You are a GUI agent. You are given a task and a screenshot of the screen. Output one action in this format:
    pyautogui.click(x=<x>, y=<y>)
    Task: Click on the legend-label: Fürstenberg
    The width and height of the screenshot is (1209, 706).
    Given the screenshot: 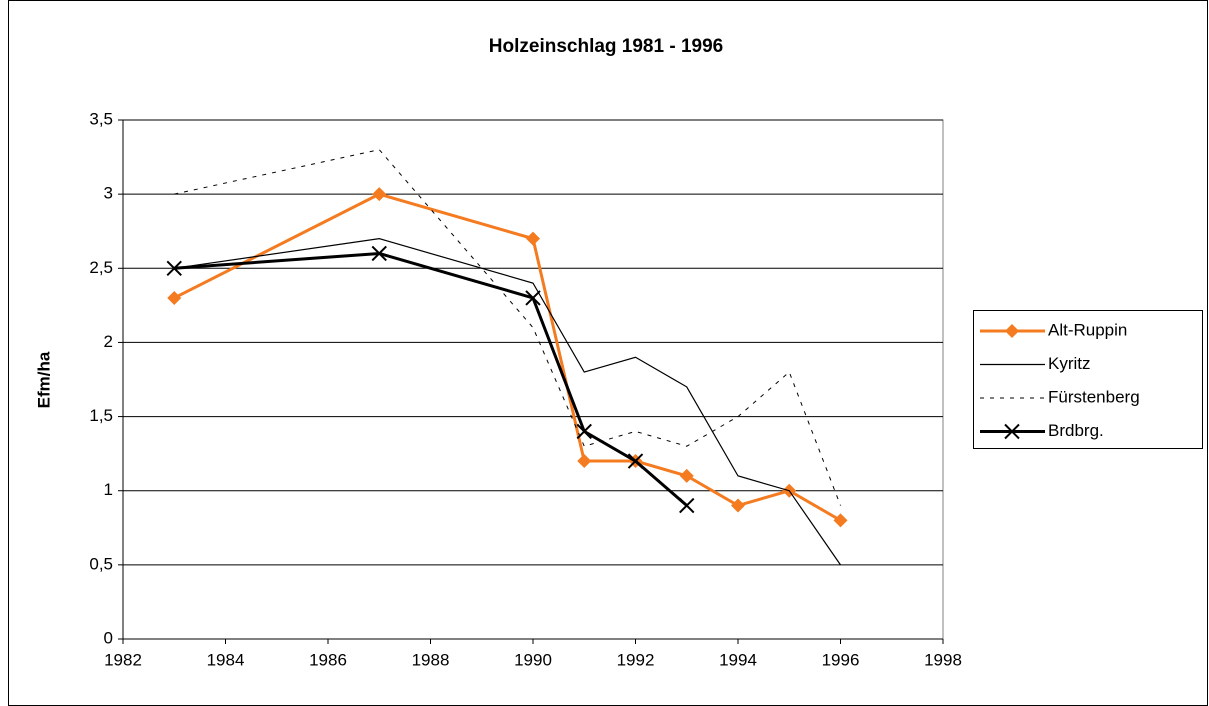 What is the action you would take?
    pyautogui.click(x=1094, y=396)
    